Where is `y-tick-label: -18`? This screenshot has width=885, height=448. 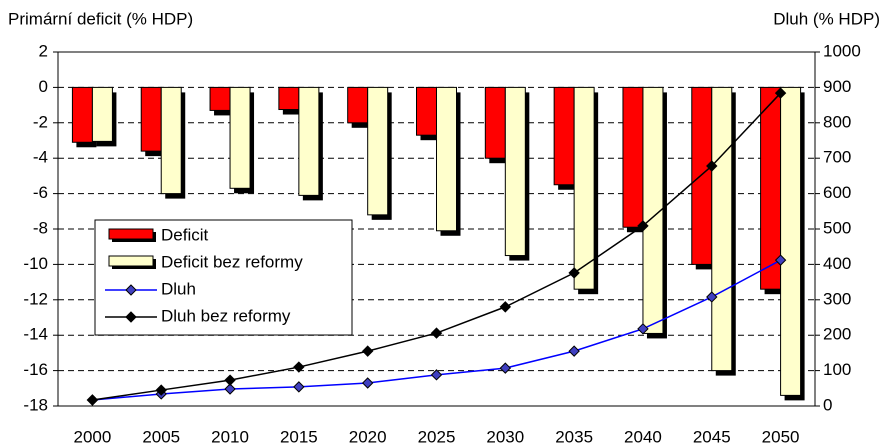 y-tick-label: -18 is located at coordinates (35, 404).